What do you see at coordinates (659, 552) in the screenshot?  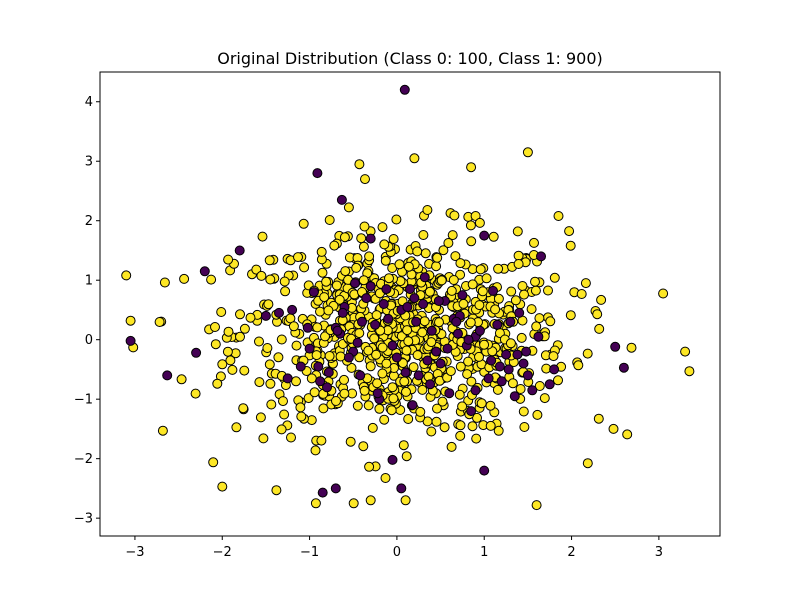 I see `x-tick-label: 3` at bounding box center [659, 552].